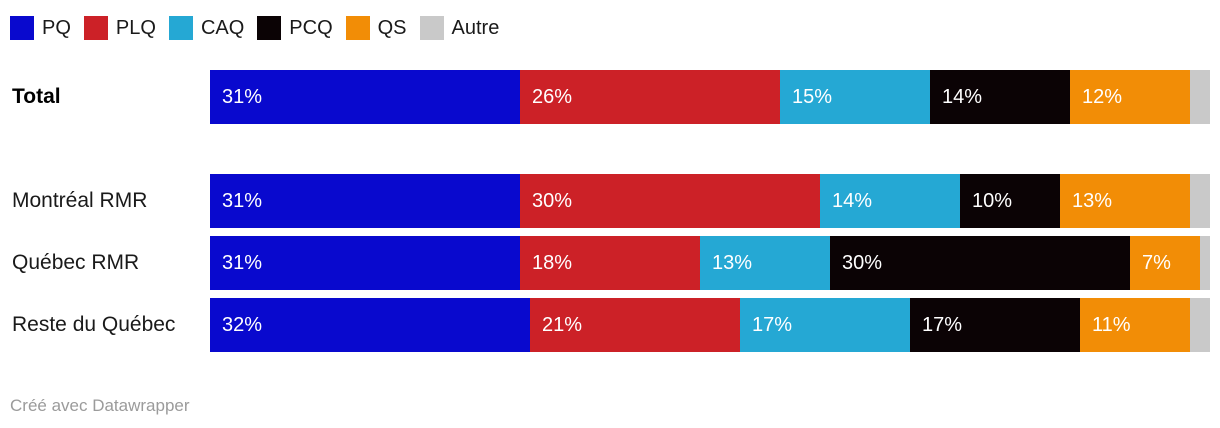 Image resolution: width=1220 pixels, height=428 pixels. What do you see at coordinates (635, 325) in the screenshot?
I see `bar-segment-plq: 21%` at bounding box center [635, 325].